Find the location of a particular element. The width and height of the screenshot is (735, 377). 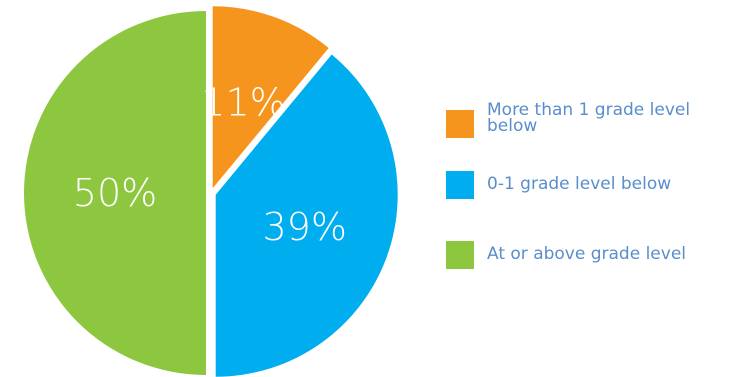

legend-item-more-than-1-grade-below: More than 1 grade level below is located at coordinates (590, 121).